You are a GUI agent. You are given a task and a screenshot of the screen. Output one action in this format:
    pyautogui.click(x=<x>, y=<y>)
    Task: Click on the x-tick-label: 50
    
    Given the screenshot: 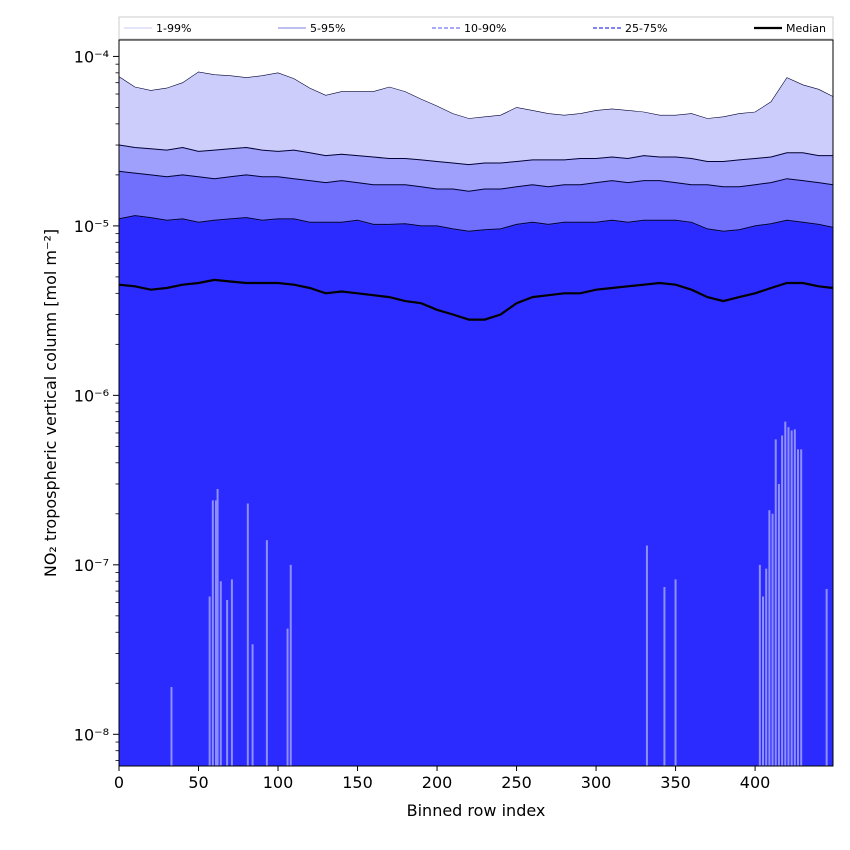 What is the action you would take?
    pyautogui.click(x=198, y=782)
    